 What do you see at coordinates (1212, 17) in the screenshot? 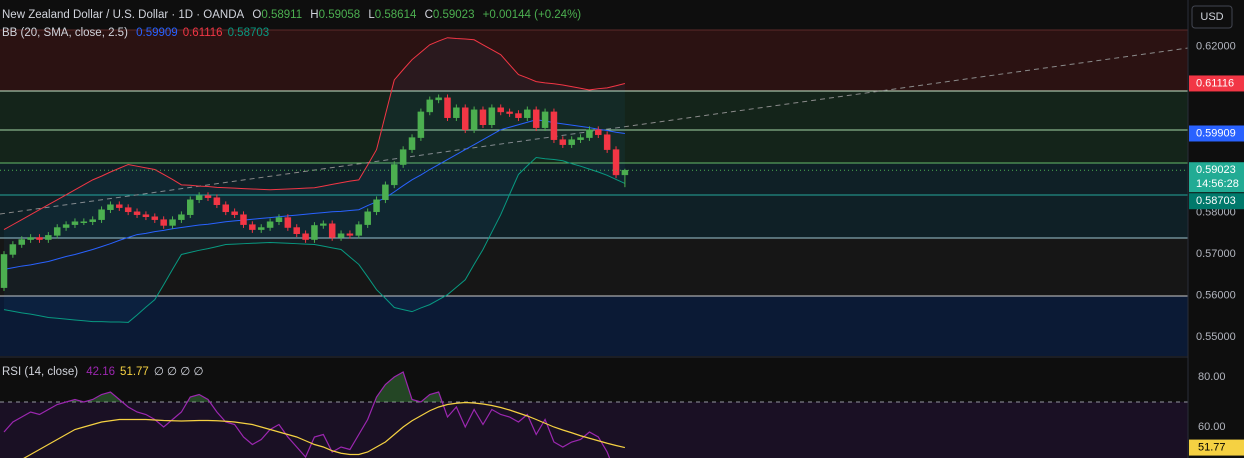
I see `currency-box` at bounding box center [1212, 17].